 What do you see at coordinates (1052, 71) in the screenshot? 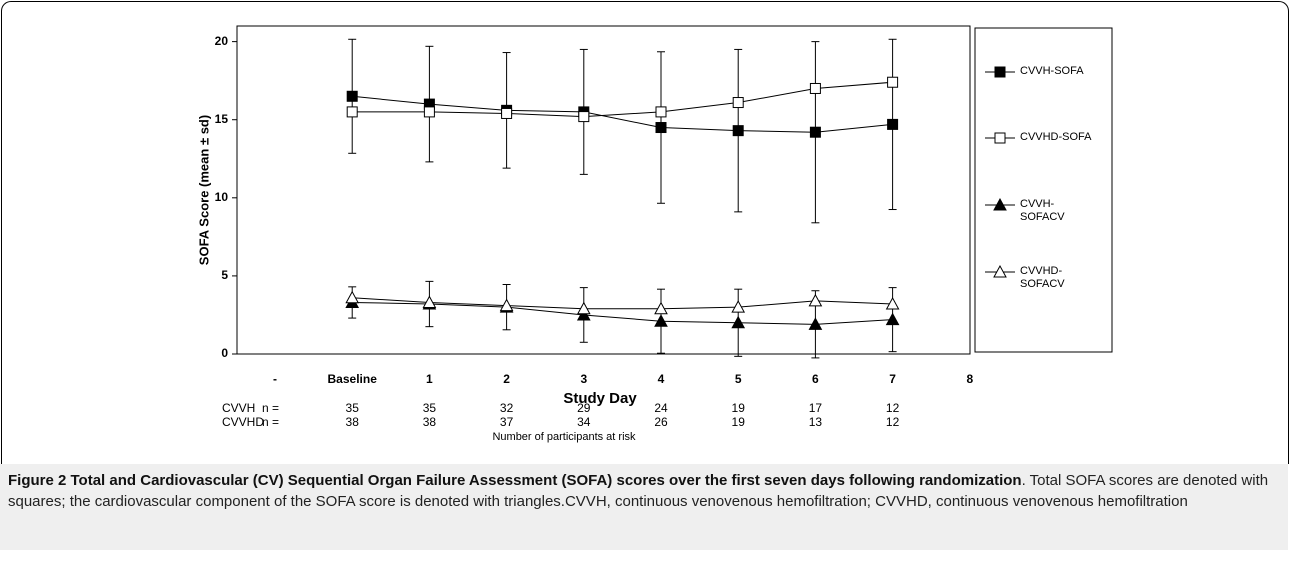
I see `legend-label: CVVH-SOFA` at bounding box center [1052, 71].